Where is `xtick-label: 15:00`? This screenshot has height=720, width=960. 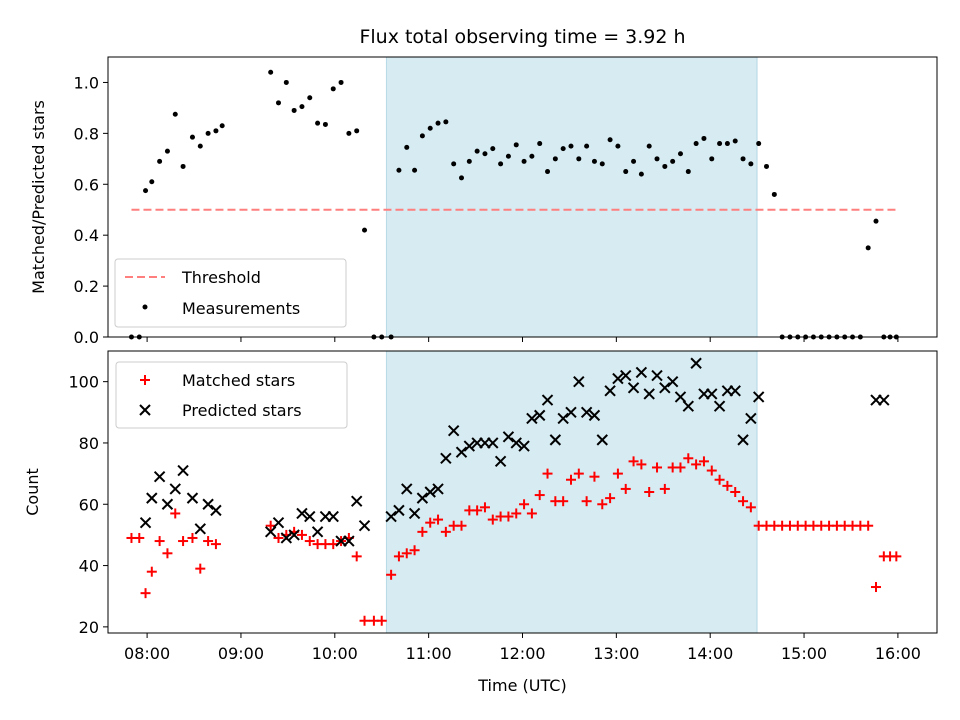
xtick-label: 15:00 is located at coordinates (804, 653).